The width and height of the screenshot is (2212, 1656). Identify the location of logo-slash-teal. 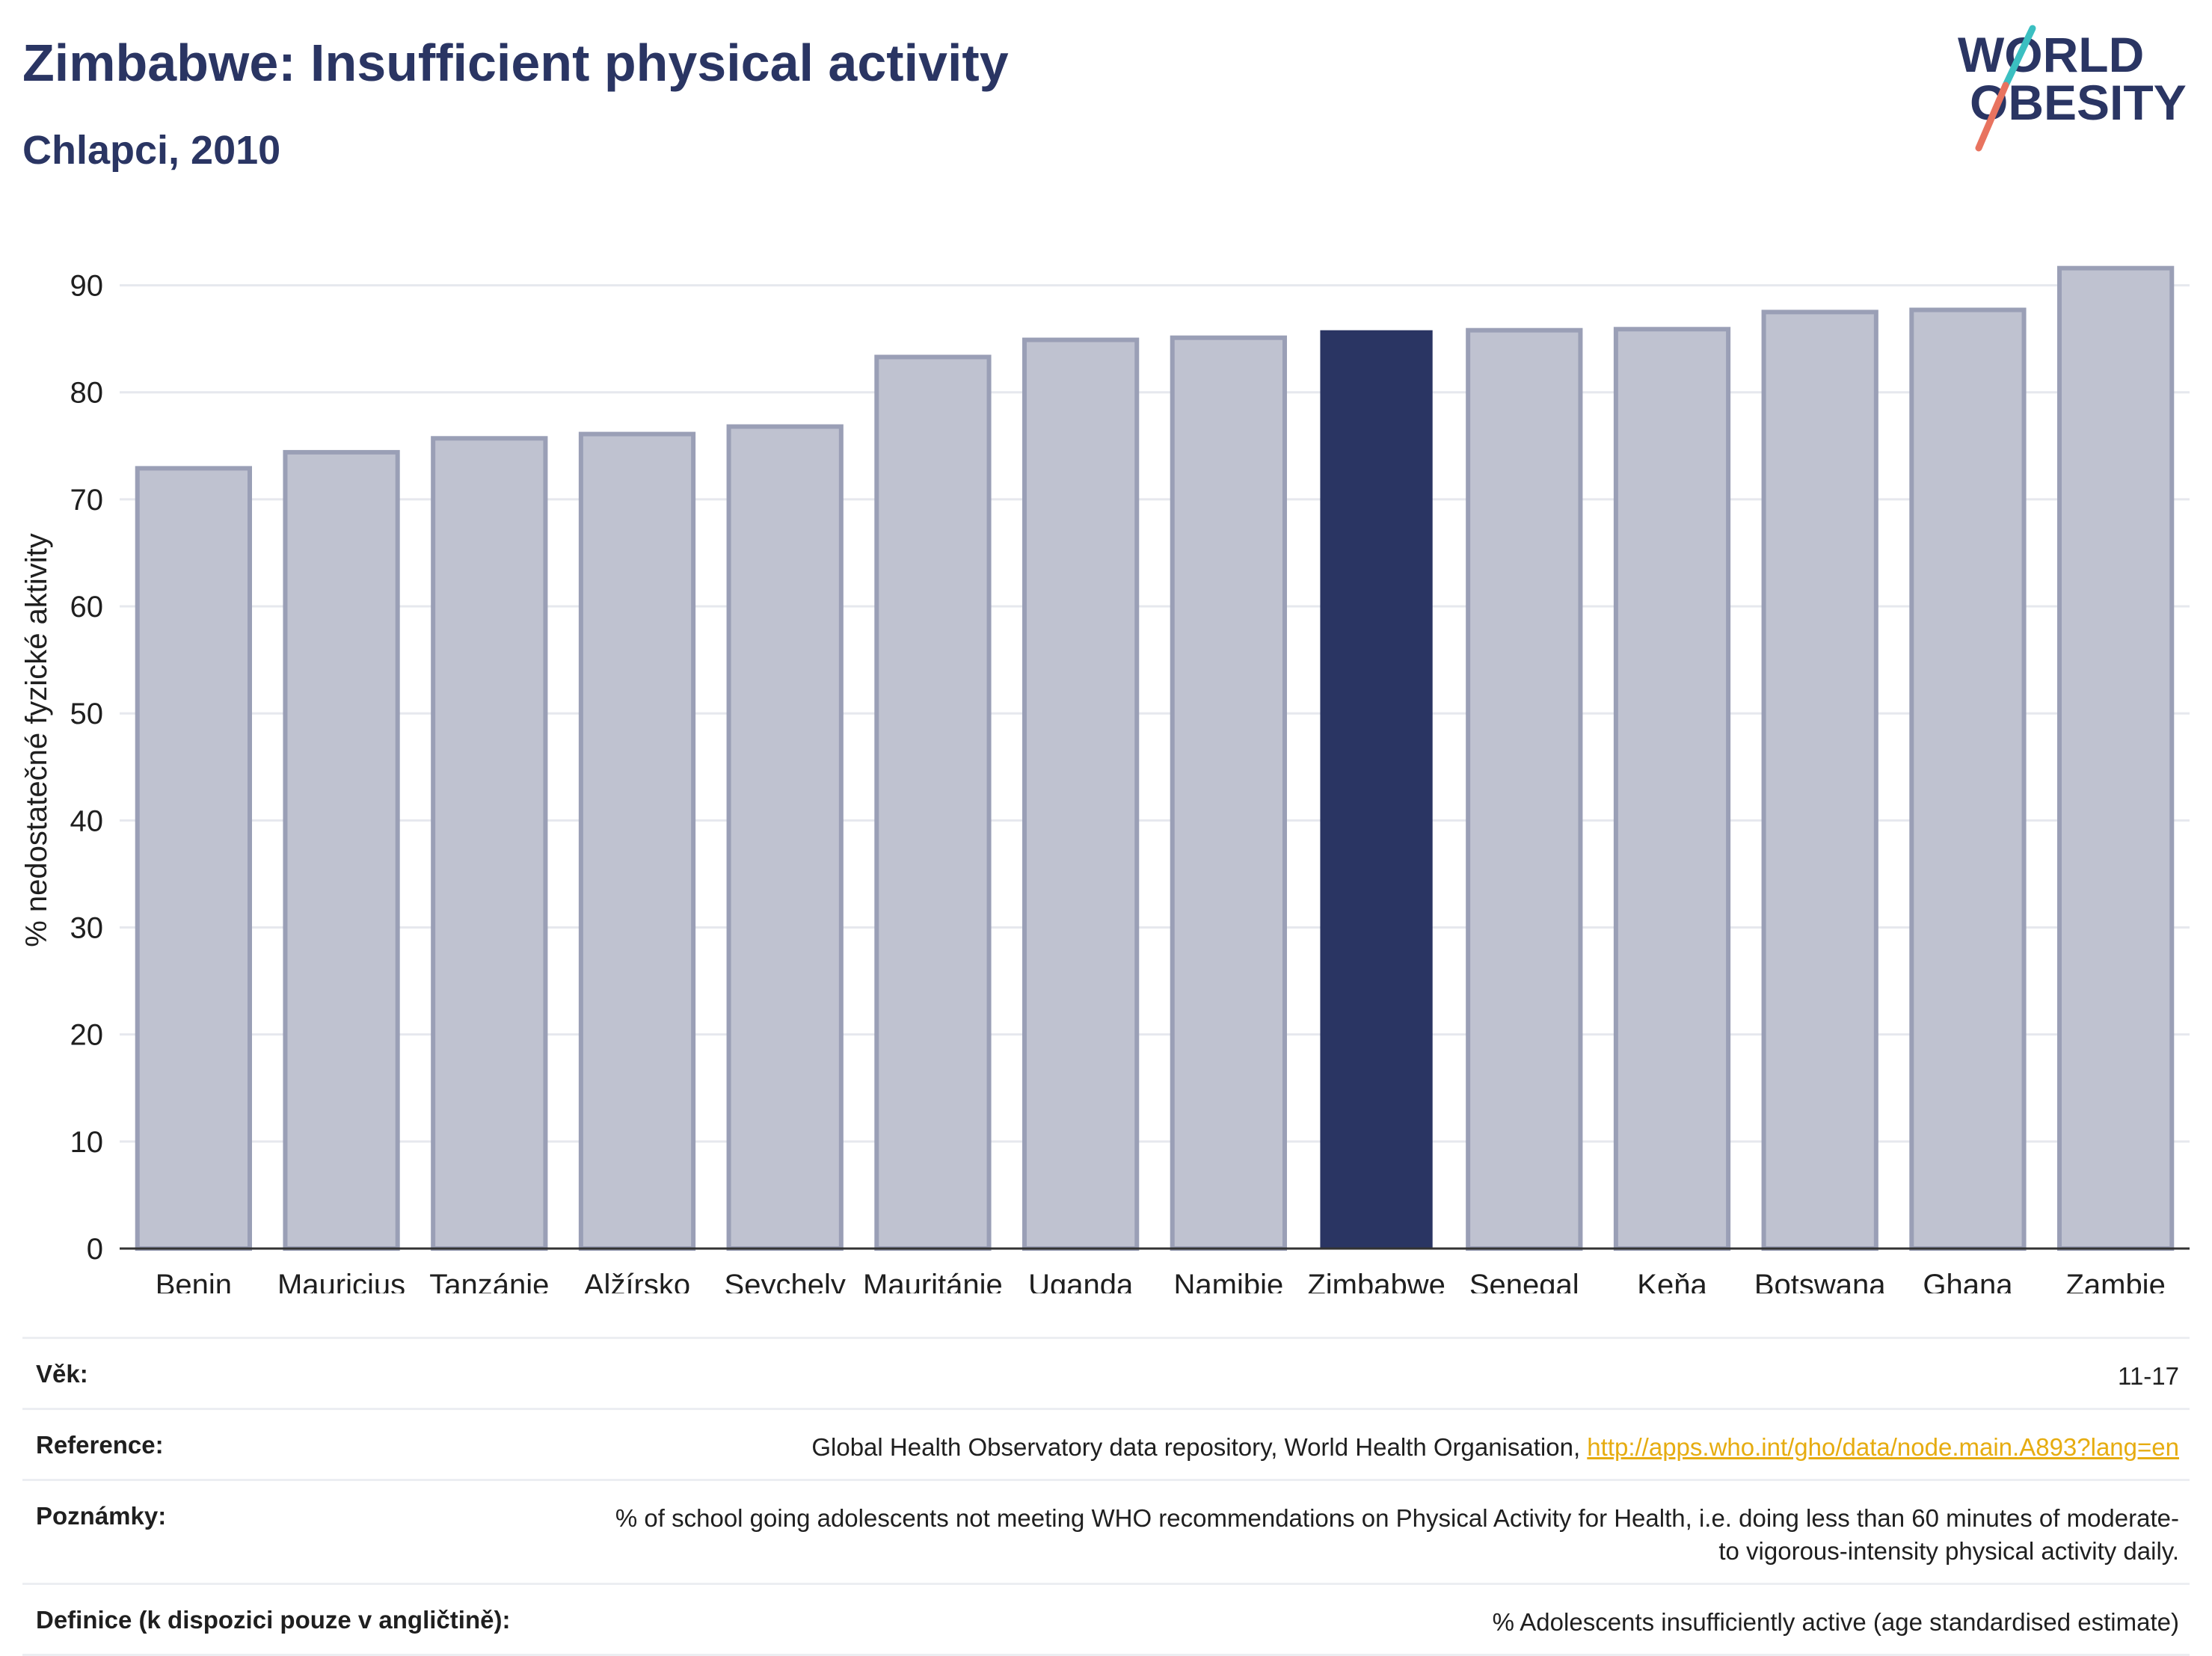
(2019, 57).